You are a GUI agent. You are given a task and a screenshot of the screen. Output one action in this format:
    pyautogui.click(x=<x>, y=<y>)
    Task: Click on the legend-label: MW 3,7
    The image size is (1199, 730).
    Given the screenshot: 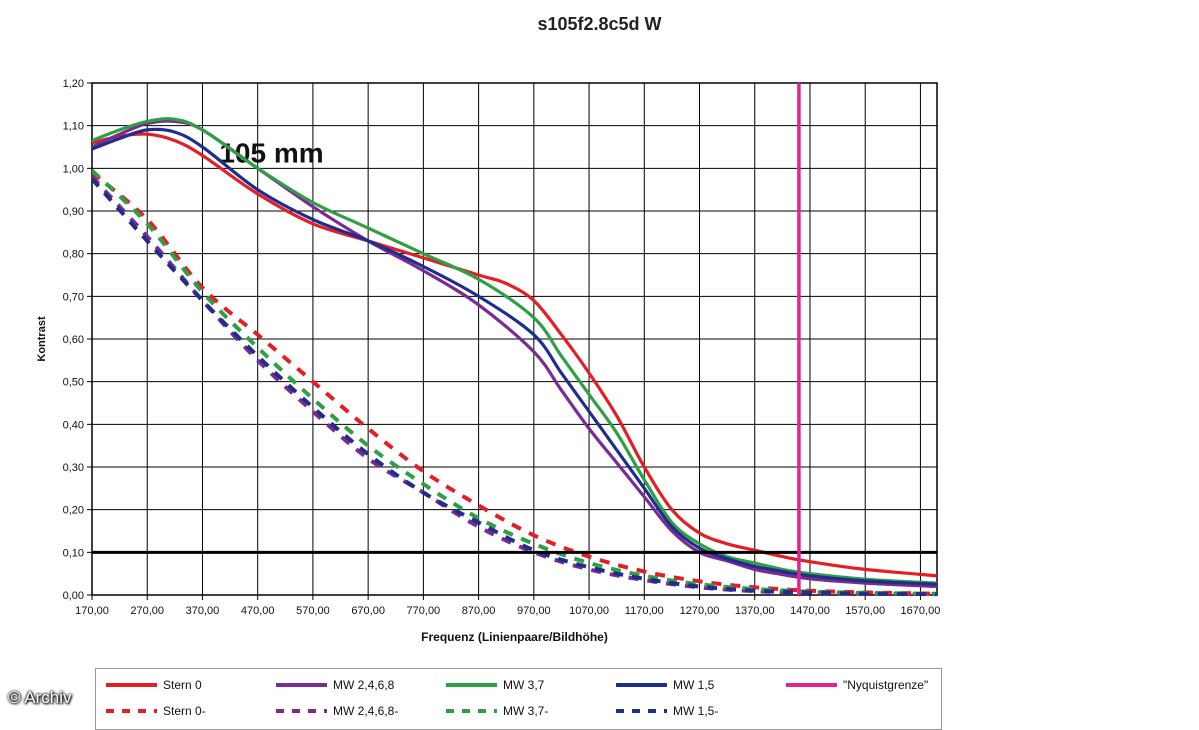 What is the action you would take?
    pyautogui.click(x=524, y=685)
    